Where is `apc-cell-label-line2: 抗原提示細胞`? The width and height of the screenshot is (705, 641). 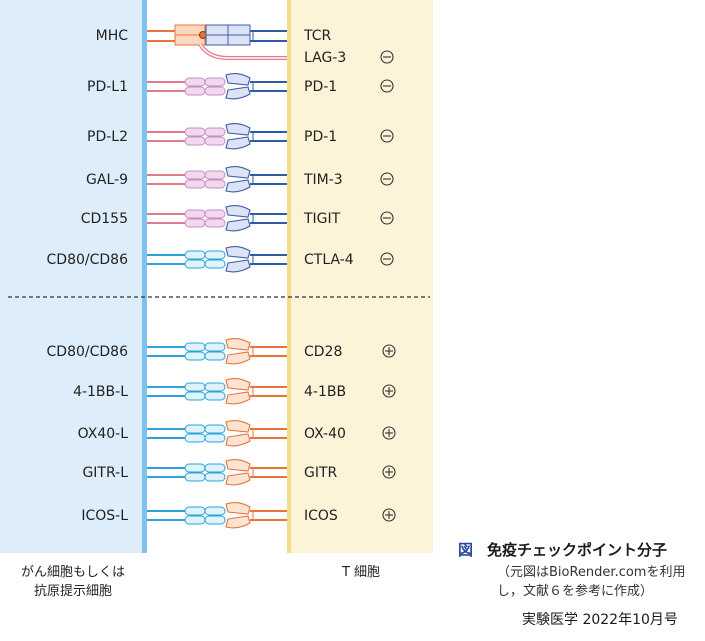 apc-cell-label-line2: 抗原提示細胞 is located at coordinates (72, 591).